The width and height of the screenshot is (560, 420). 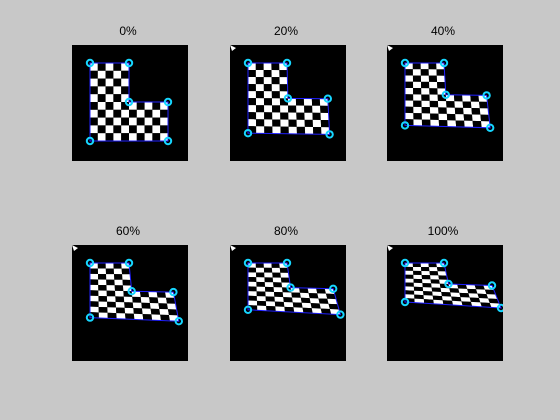 What do you see at coordinates (233, 48) in the screenshot?
I see `corner-artifact` at bounding box center [233, 48].